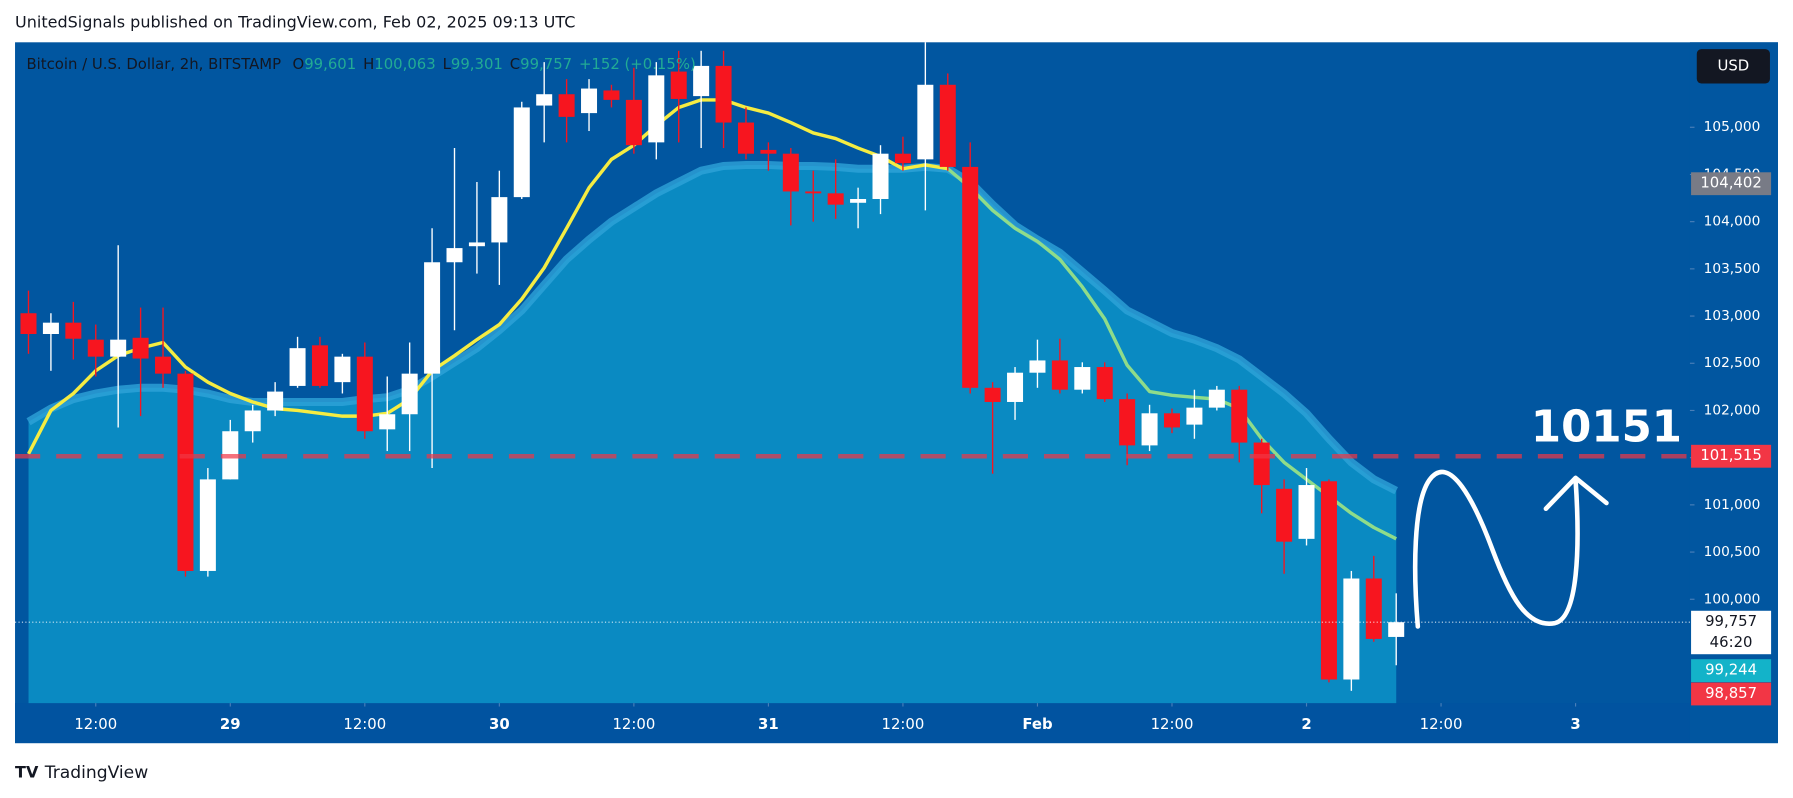  I want to click on x-tick-label: 29, so click(230, 724).